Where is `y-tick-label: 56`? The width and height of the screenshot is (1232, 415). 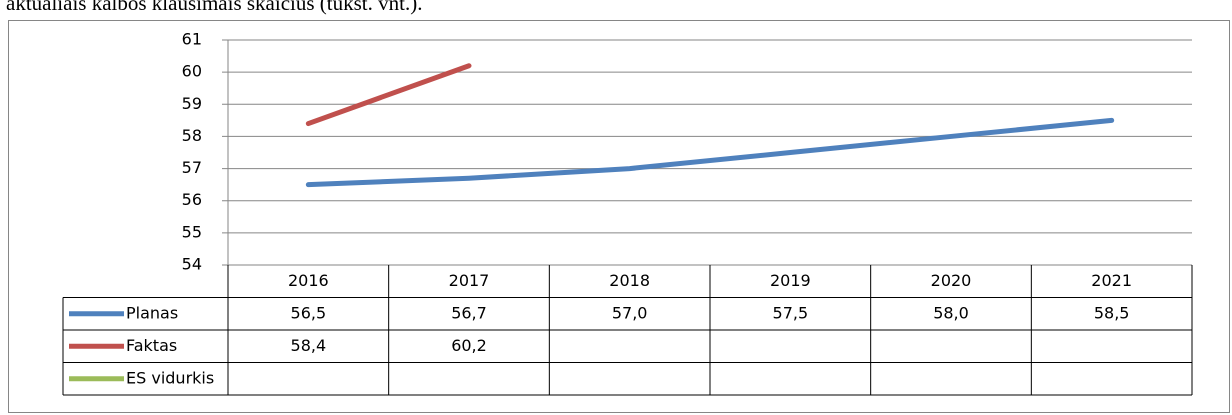
y-tick-label: 56 is located at coordinates (192, 199).